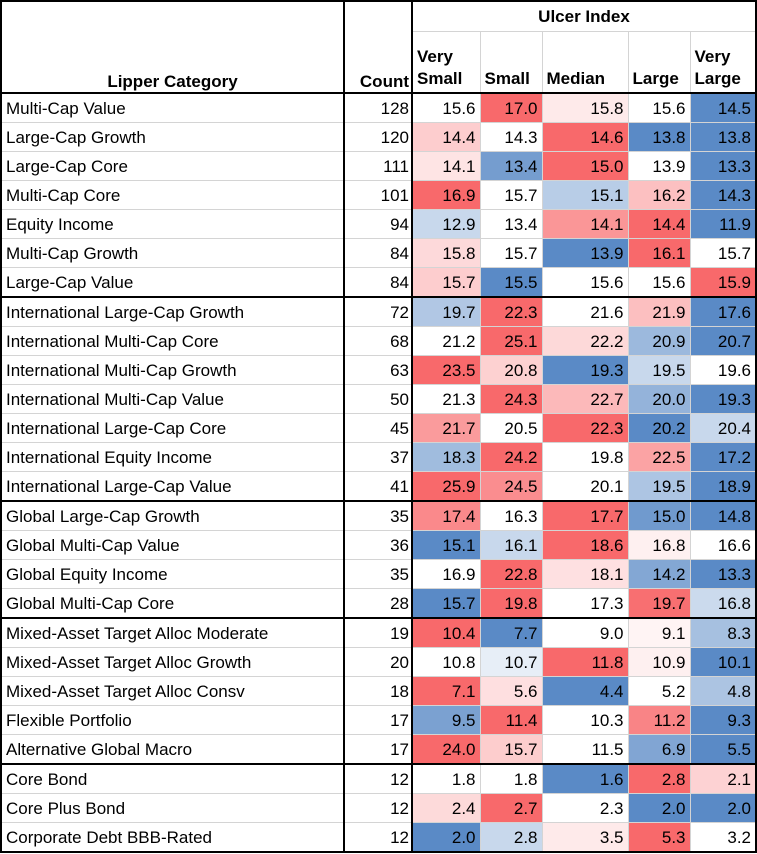 This screenshot has width=757, height=854. I want to click on count-cell: 101, so click(378, 195).